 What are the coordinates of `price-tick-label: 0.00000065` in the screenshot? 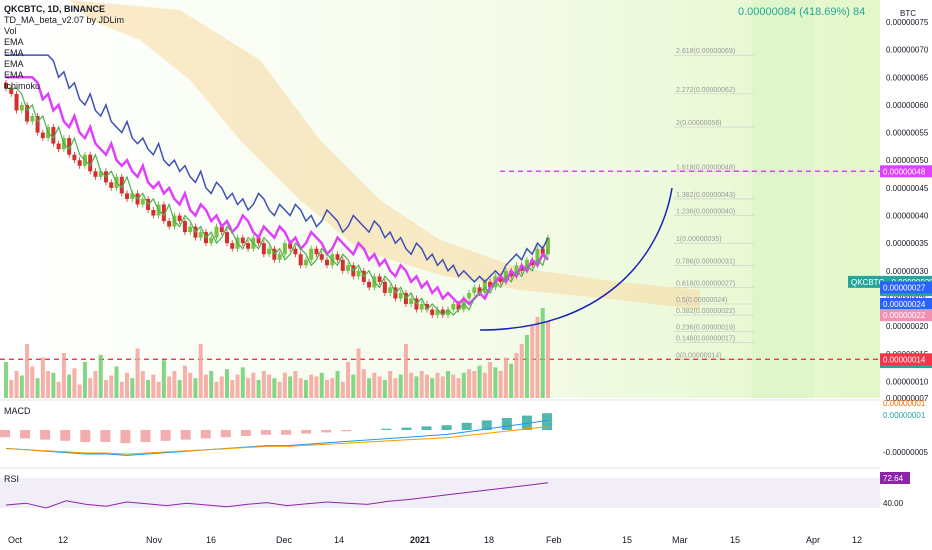 It's located at (907, 77).